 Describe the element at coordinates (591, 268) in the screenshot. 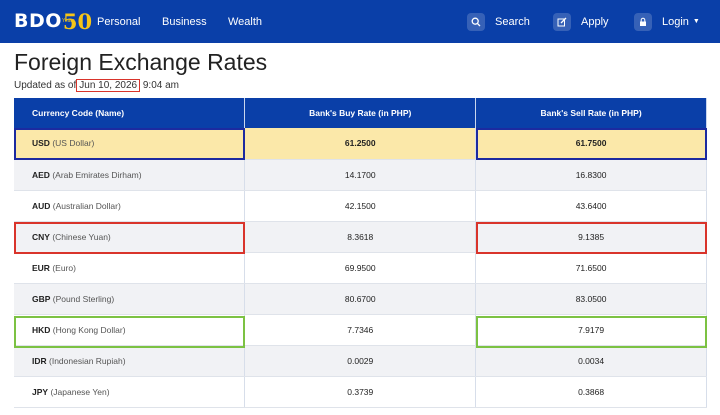

I see `sell-rate-cell: 71.6500` at that location.